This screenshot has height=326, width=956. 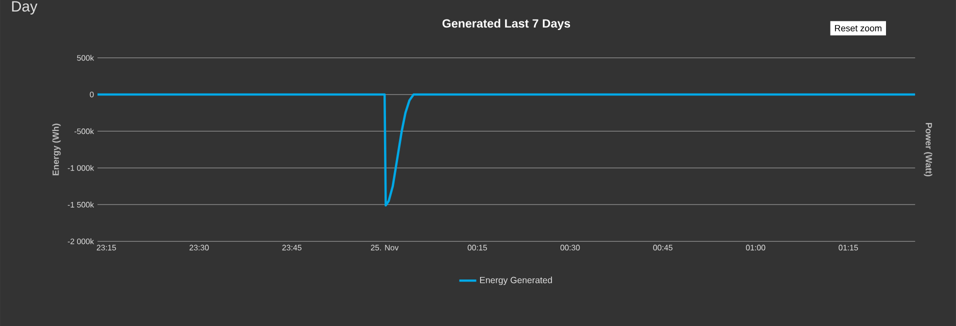 I want to click on text: Reset zoom, so click(x=858, y=28).